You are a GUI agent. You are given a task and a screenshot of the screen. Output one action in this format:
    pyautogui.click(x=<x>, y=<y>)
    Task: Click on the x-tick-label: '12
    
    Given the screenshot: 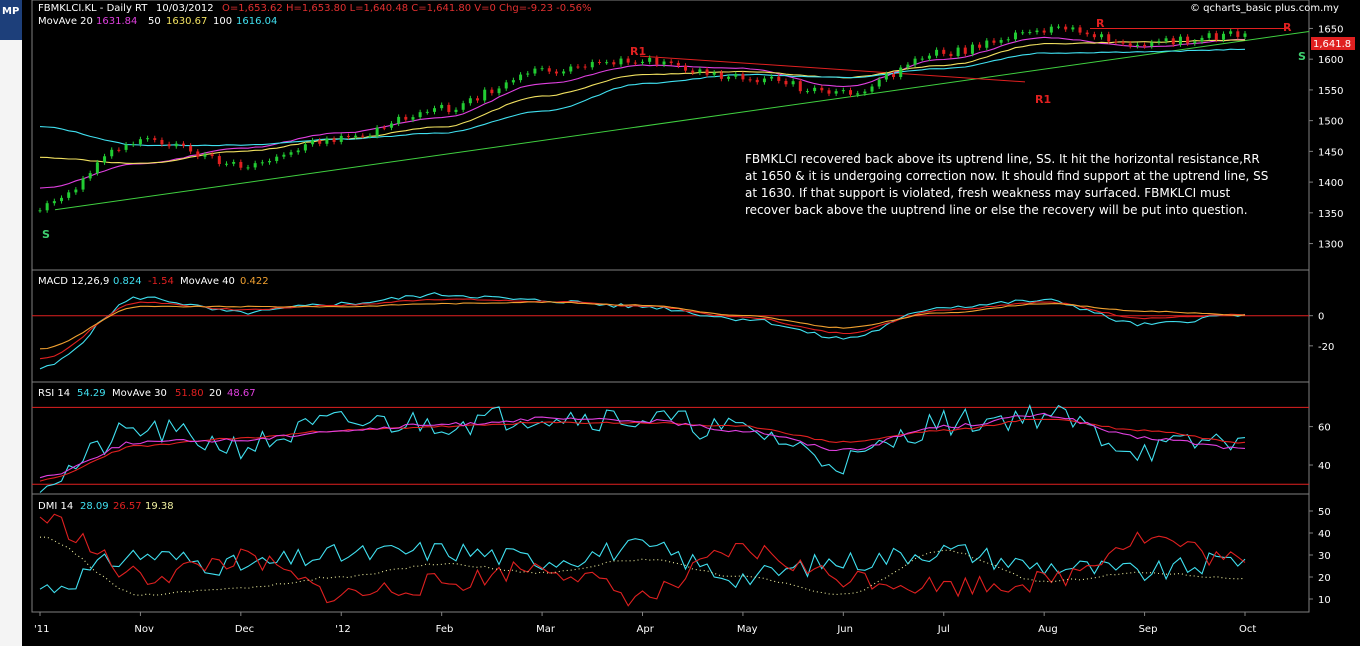 What is the action you would take?
    pyautogui.click(x=342, y=629)
    